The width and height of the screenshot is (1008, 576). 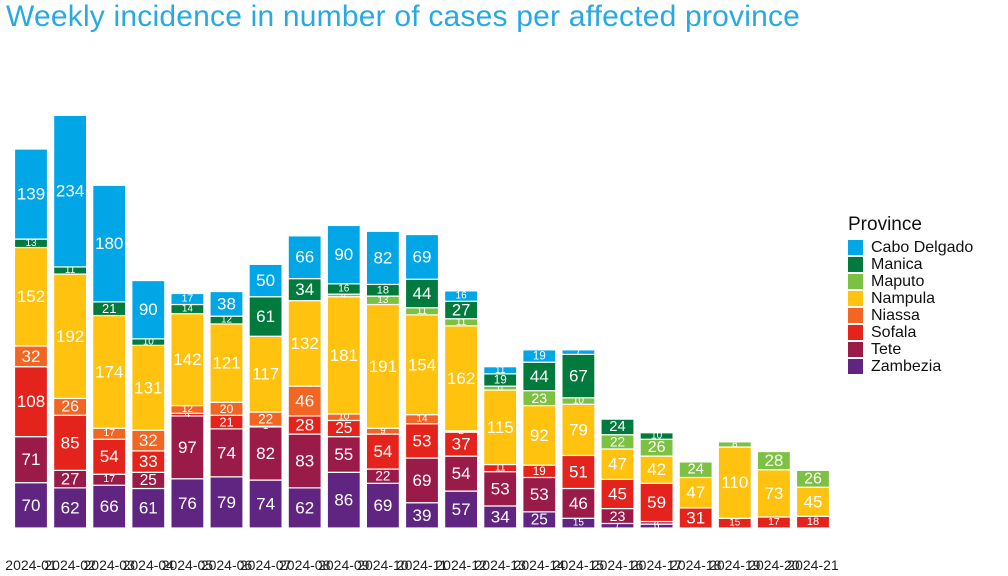 I want to click on x-tick-label: 2024-17, so click(x=657, y=565).